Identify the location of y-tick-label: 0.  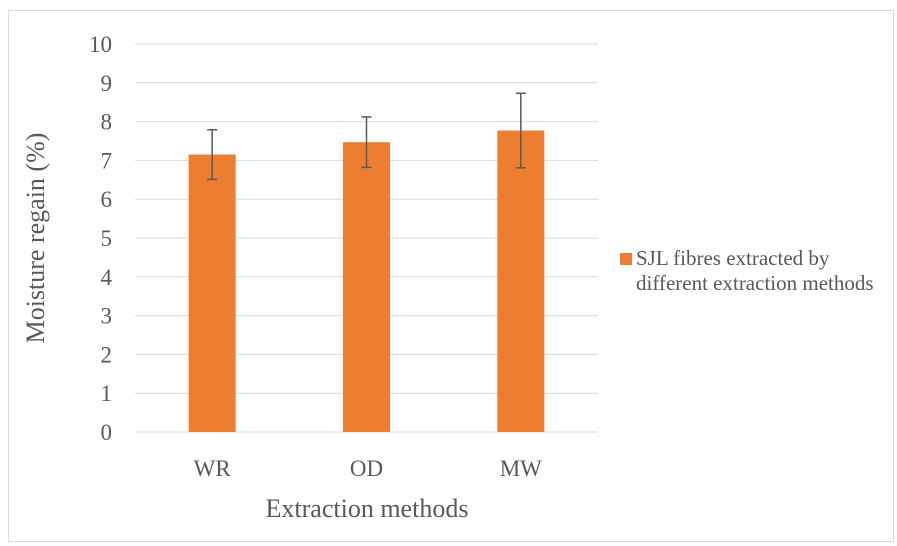
(107, 432).